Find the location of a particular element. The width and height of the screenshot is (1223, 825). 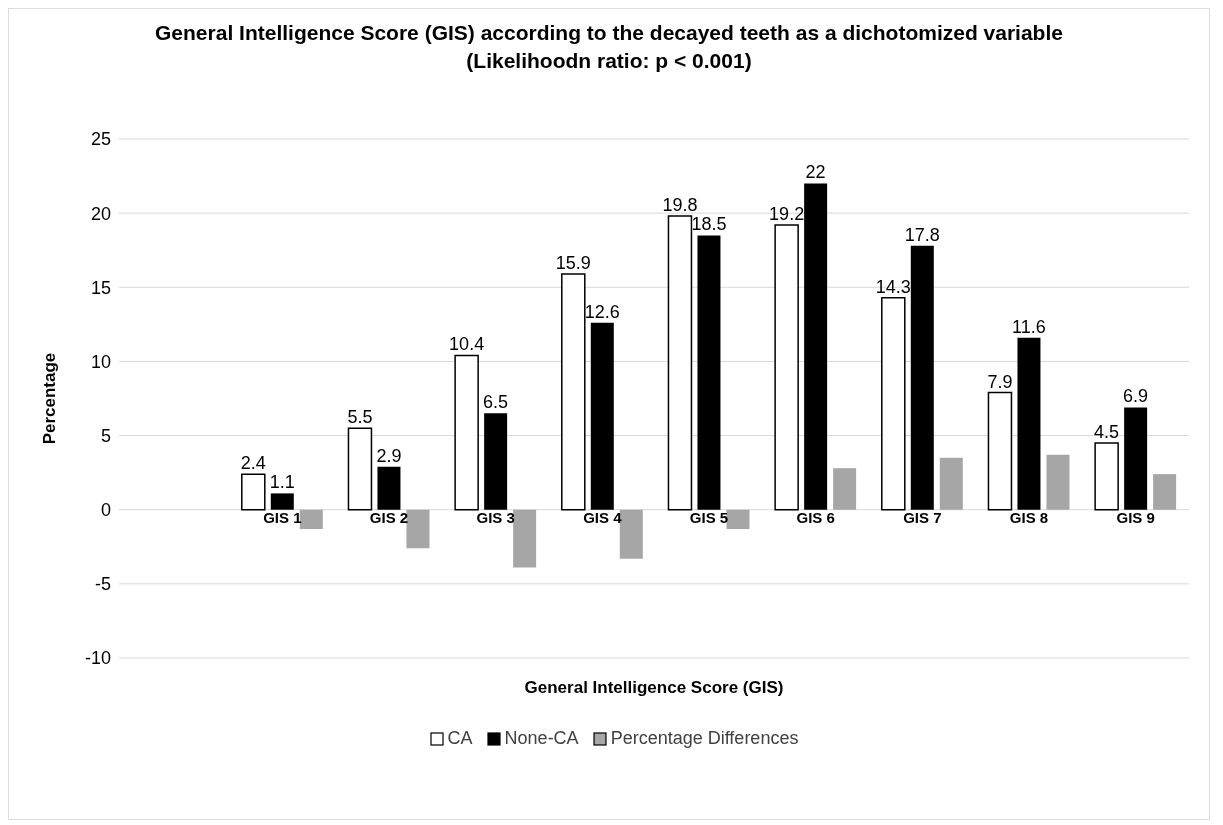

data-label: 1.1 is located at coordinates (282, 482).